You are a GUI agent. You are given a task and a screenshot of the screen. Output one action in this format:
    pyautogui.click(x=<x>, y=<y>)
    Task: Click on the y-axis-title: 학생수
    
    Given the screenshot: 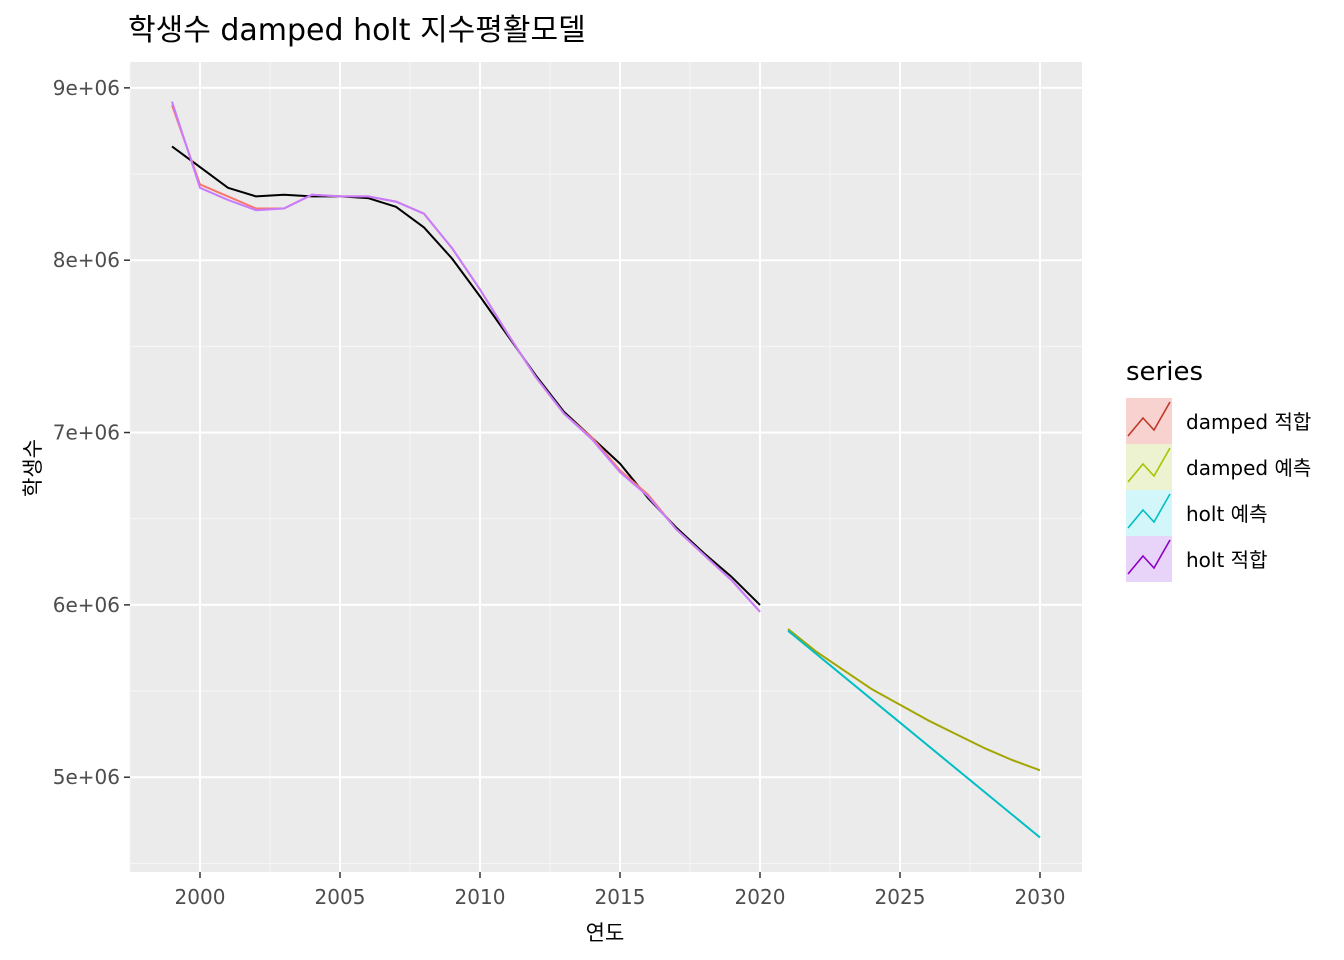 What is the action you would take?
    pyautogui.click(x=33, y=468)
    